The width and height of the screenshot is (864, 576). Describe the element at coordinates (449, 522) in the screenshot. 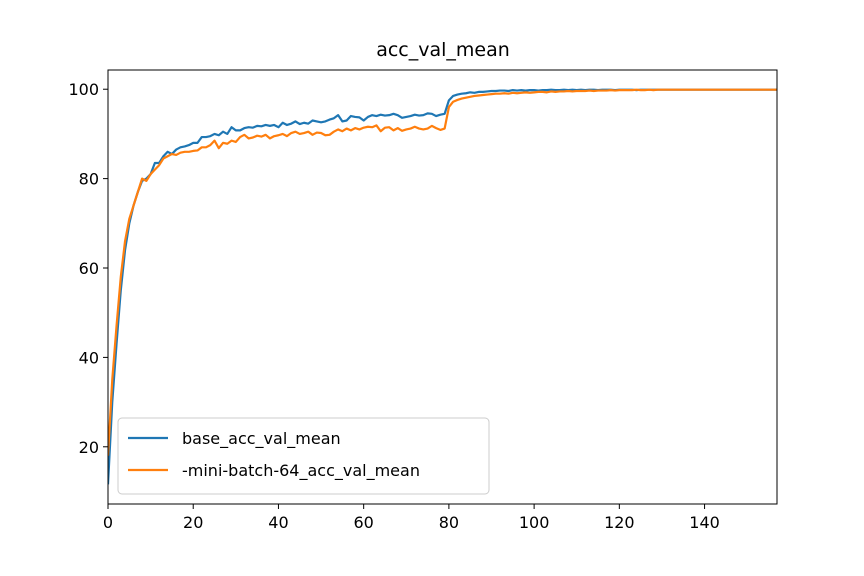

I see `x-tick-label: 80` at that location.